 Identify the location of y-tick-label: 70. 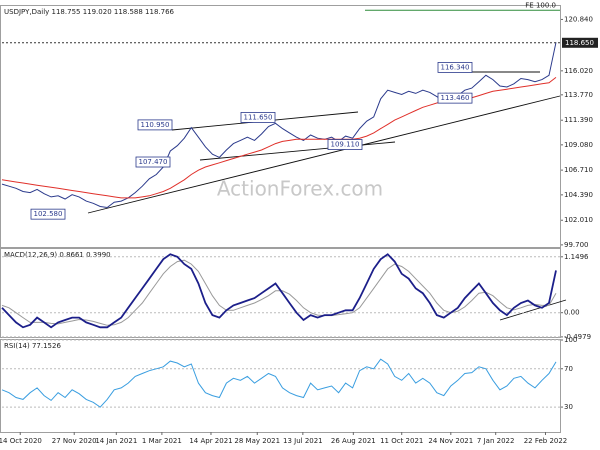
(568, 369).